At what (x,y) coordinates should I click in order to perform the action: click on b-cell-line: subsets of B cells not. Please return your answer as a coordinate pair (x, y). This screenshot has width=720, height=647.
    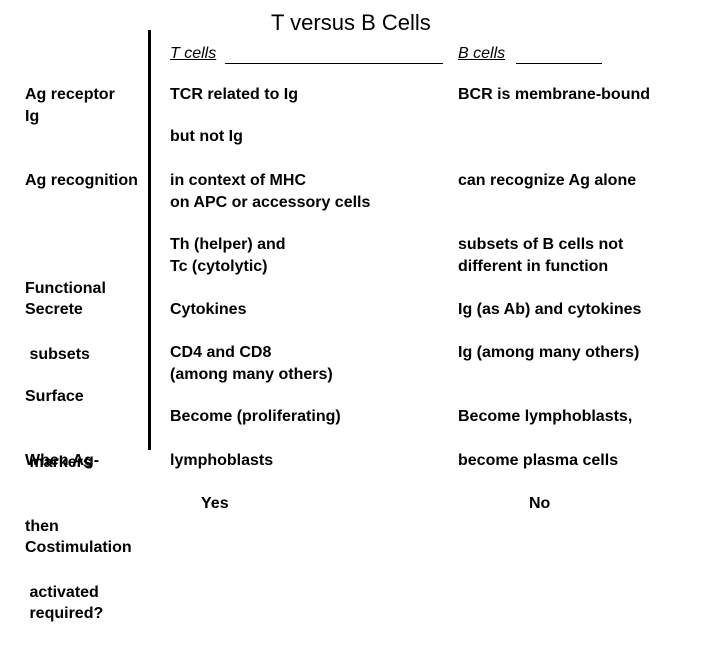
    Looking at the image, I should click on (541, 244).